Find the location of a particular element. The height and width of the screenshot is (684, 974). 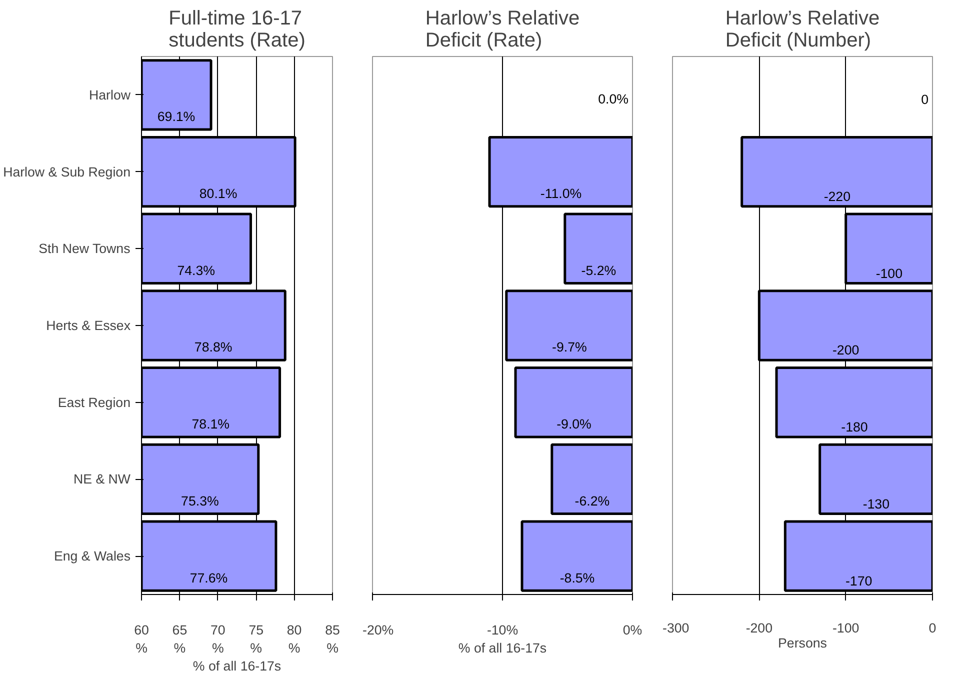

x-tick-label: 0 is located at coordinates (932, 628).